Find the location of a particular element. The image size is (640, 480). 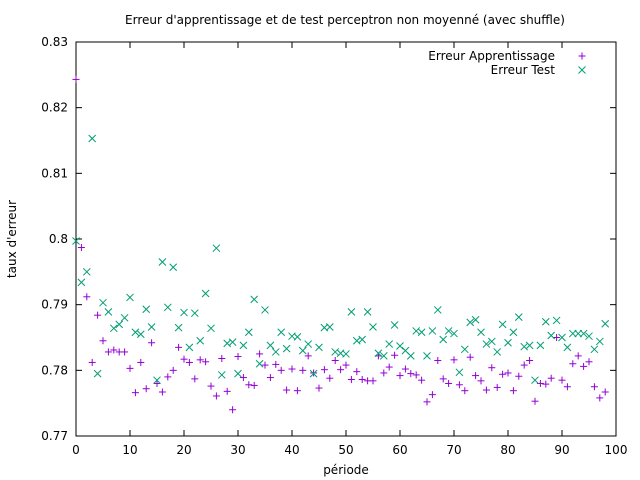

x-tick-label: 30 is located at coordinates (237, 450).